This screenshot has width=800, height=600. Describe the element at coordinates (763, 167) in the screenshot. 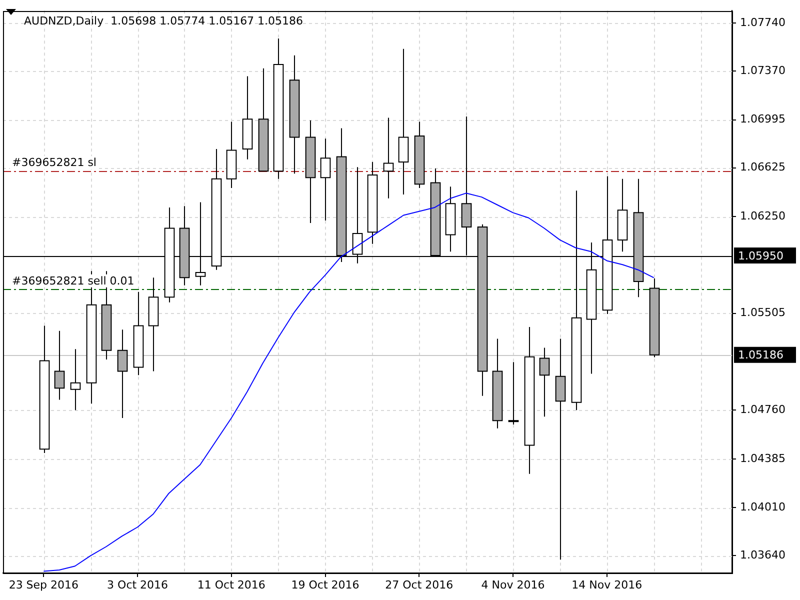

I see `y-tick-label: 1.06625` at that location.